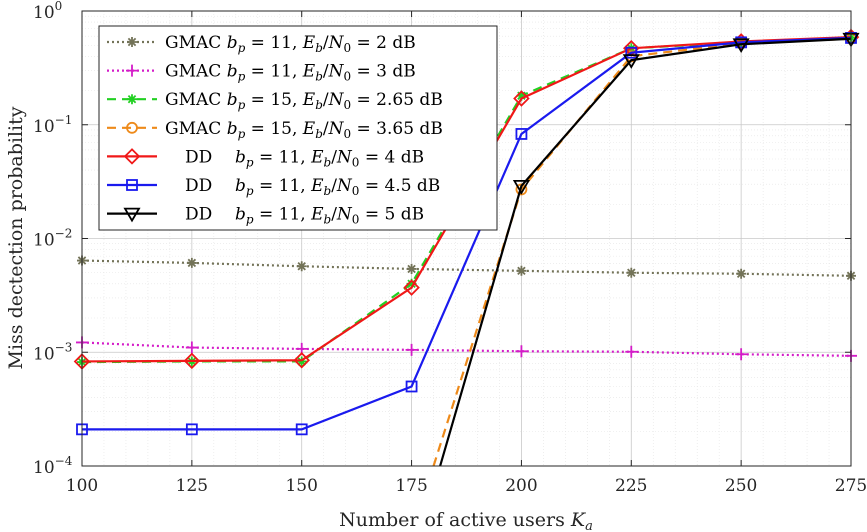  I want to click on y-tick-label: 10⁻⁴, so click(53, 466).